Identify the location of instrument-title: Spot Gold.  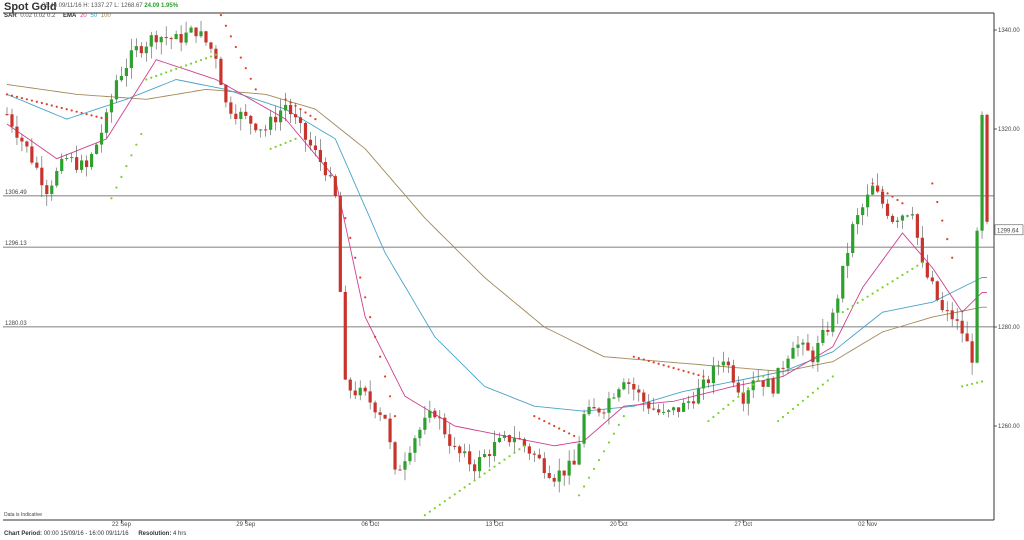
(30, 7).